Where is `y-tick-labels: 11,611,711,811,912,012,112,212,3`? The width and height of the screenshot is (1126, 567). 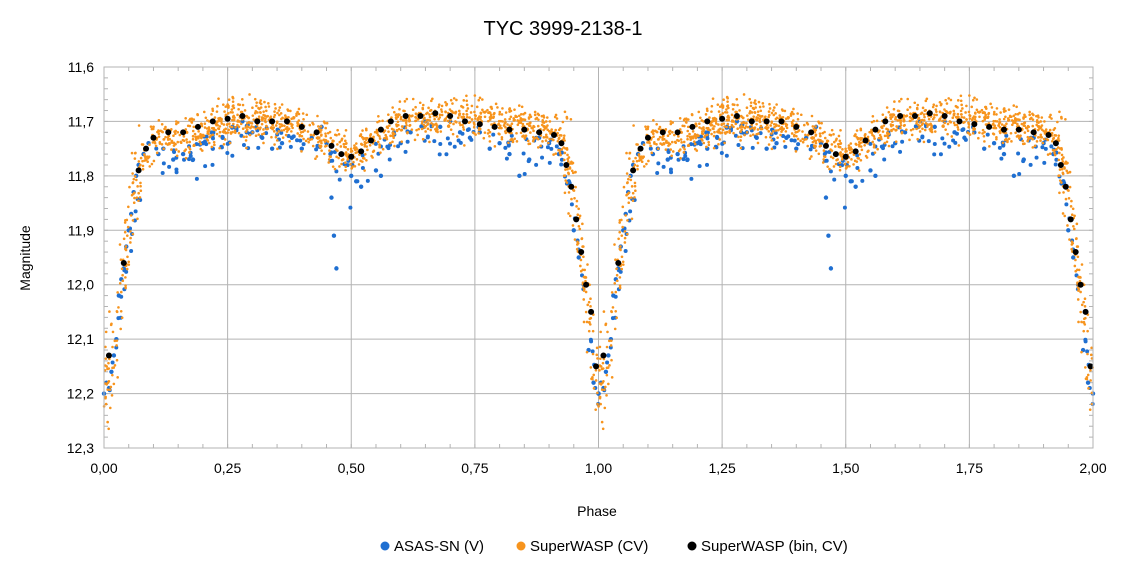
y-tick-labels: 11,611,711,811,912,012,112,212,3 is located at coordinates (80, 257).